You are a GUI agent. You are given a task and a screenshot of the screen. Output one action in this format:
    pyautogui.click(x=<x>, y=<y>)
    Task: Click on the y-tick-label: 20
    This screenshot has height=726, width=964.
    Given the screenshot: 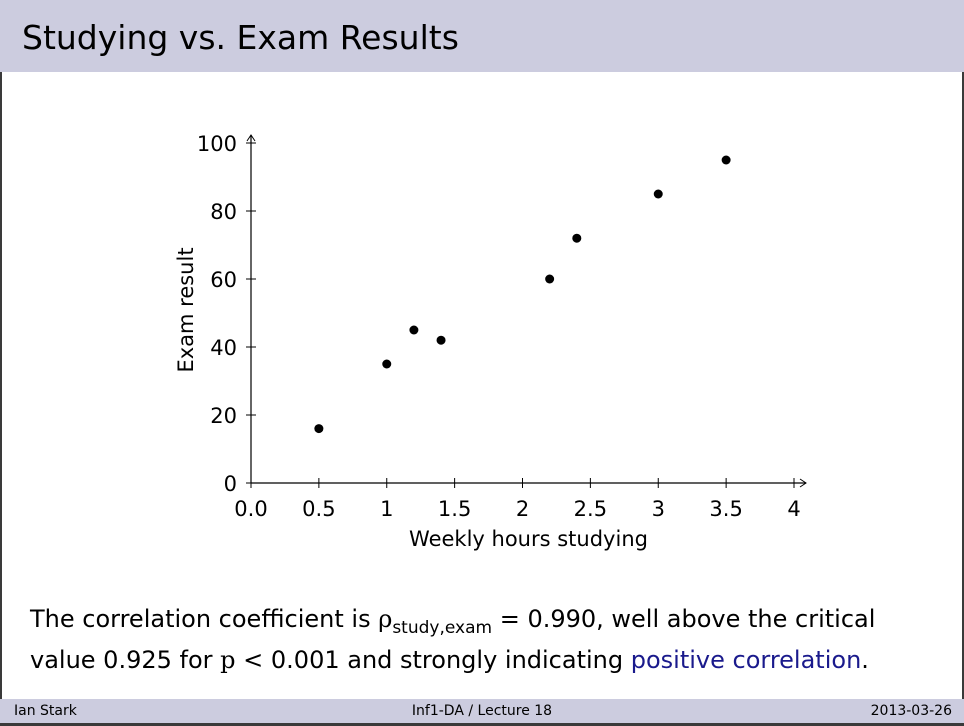 What is the action you would take?
    pyautogui.click(x=223, y=416)
    